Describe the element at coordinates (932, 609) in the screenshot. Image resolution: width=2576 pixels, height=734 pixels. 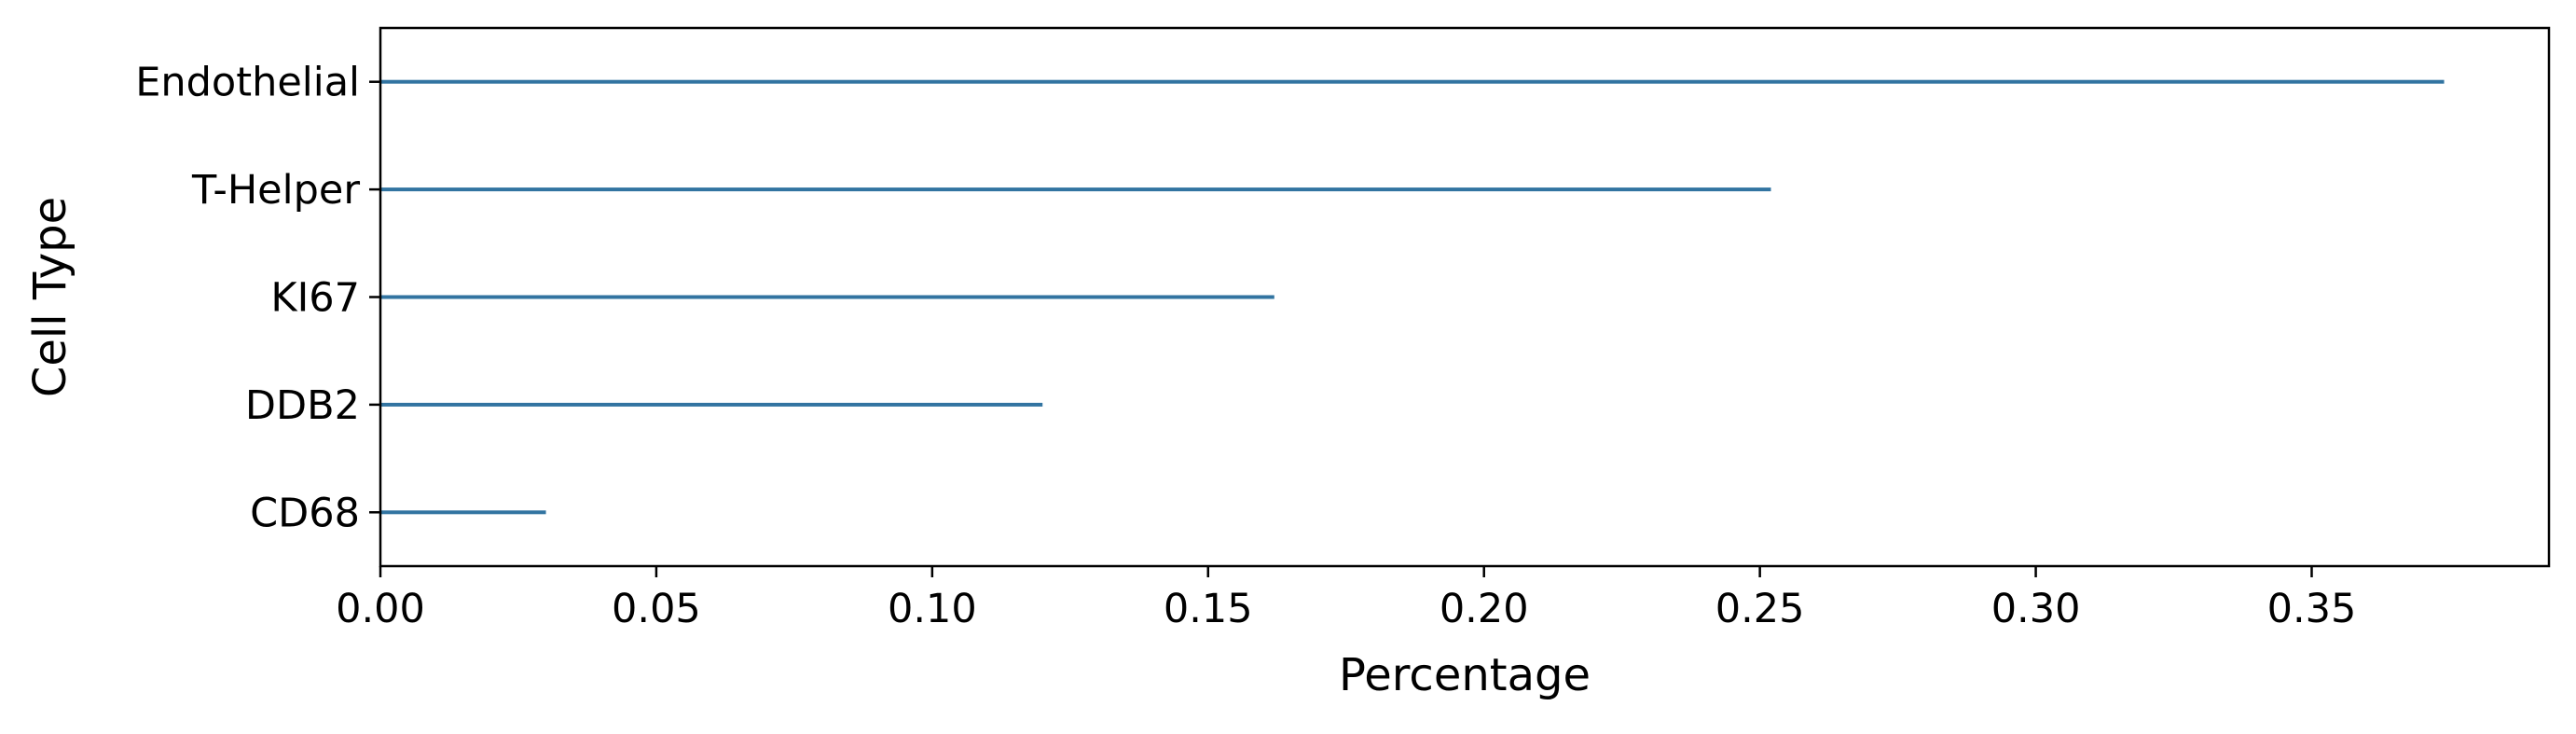
I see `x-tick-label: 0.10` at that location.